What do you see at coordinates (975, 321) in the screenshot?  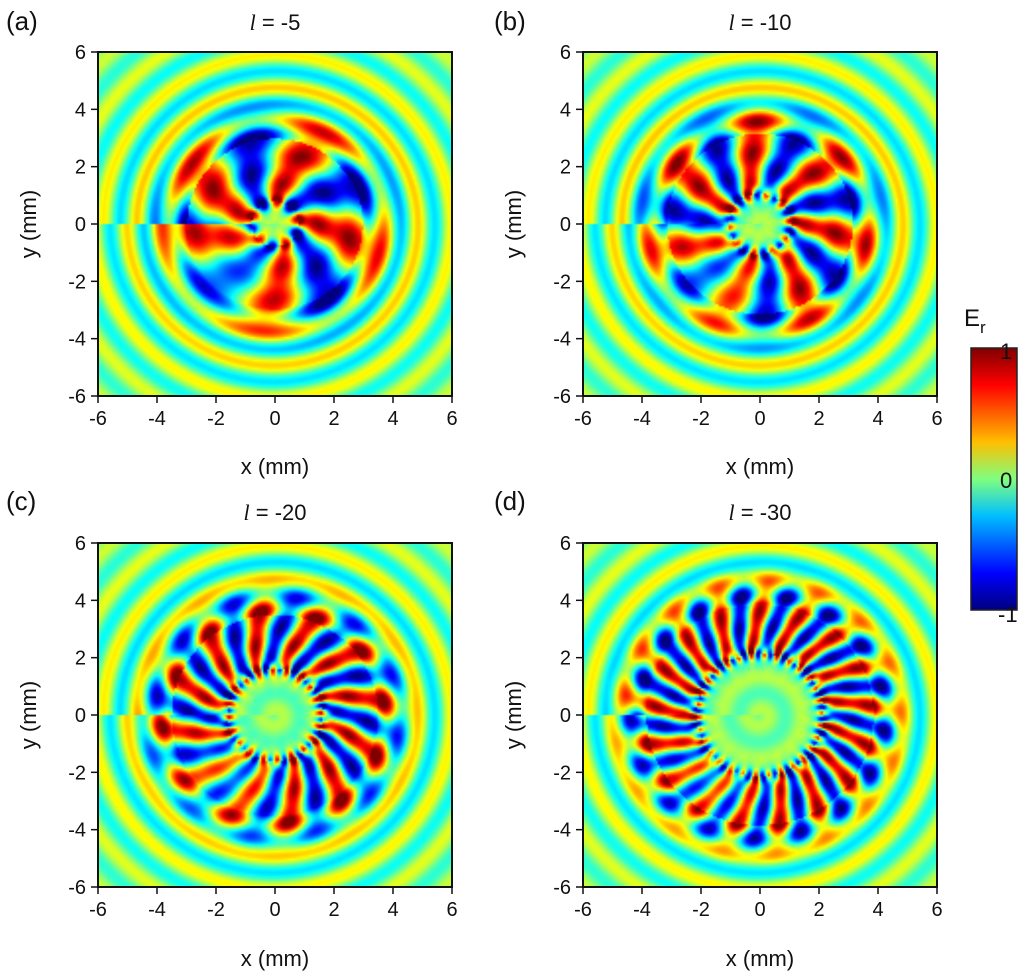 I see `colorbar-title: Er` at bounding box center [975, 321].